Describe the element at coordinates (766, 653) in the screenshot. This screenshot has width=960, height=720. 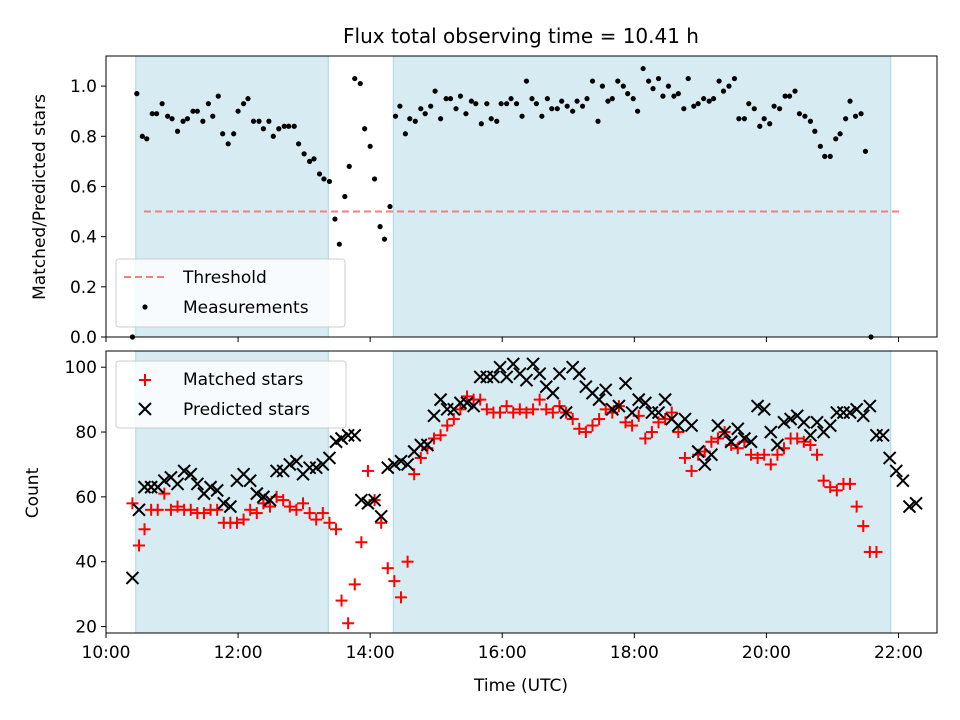
I see `x-tick-label: 20:00` at that location.